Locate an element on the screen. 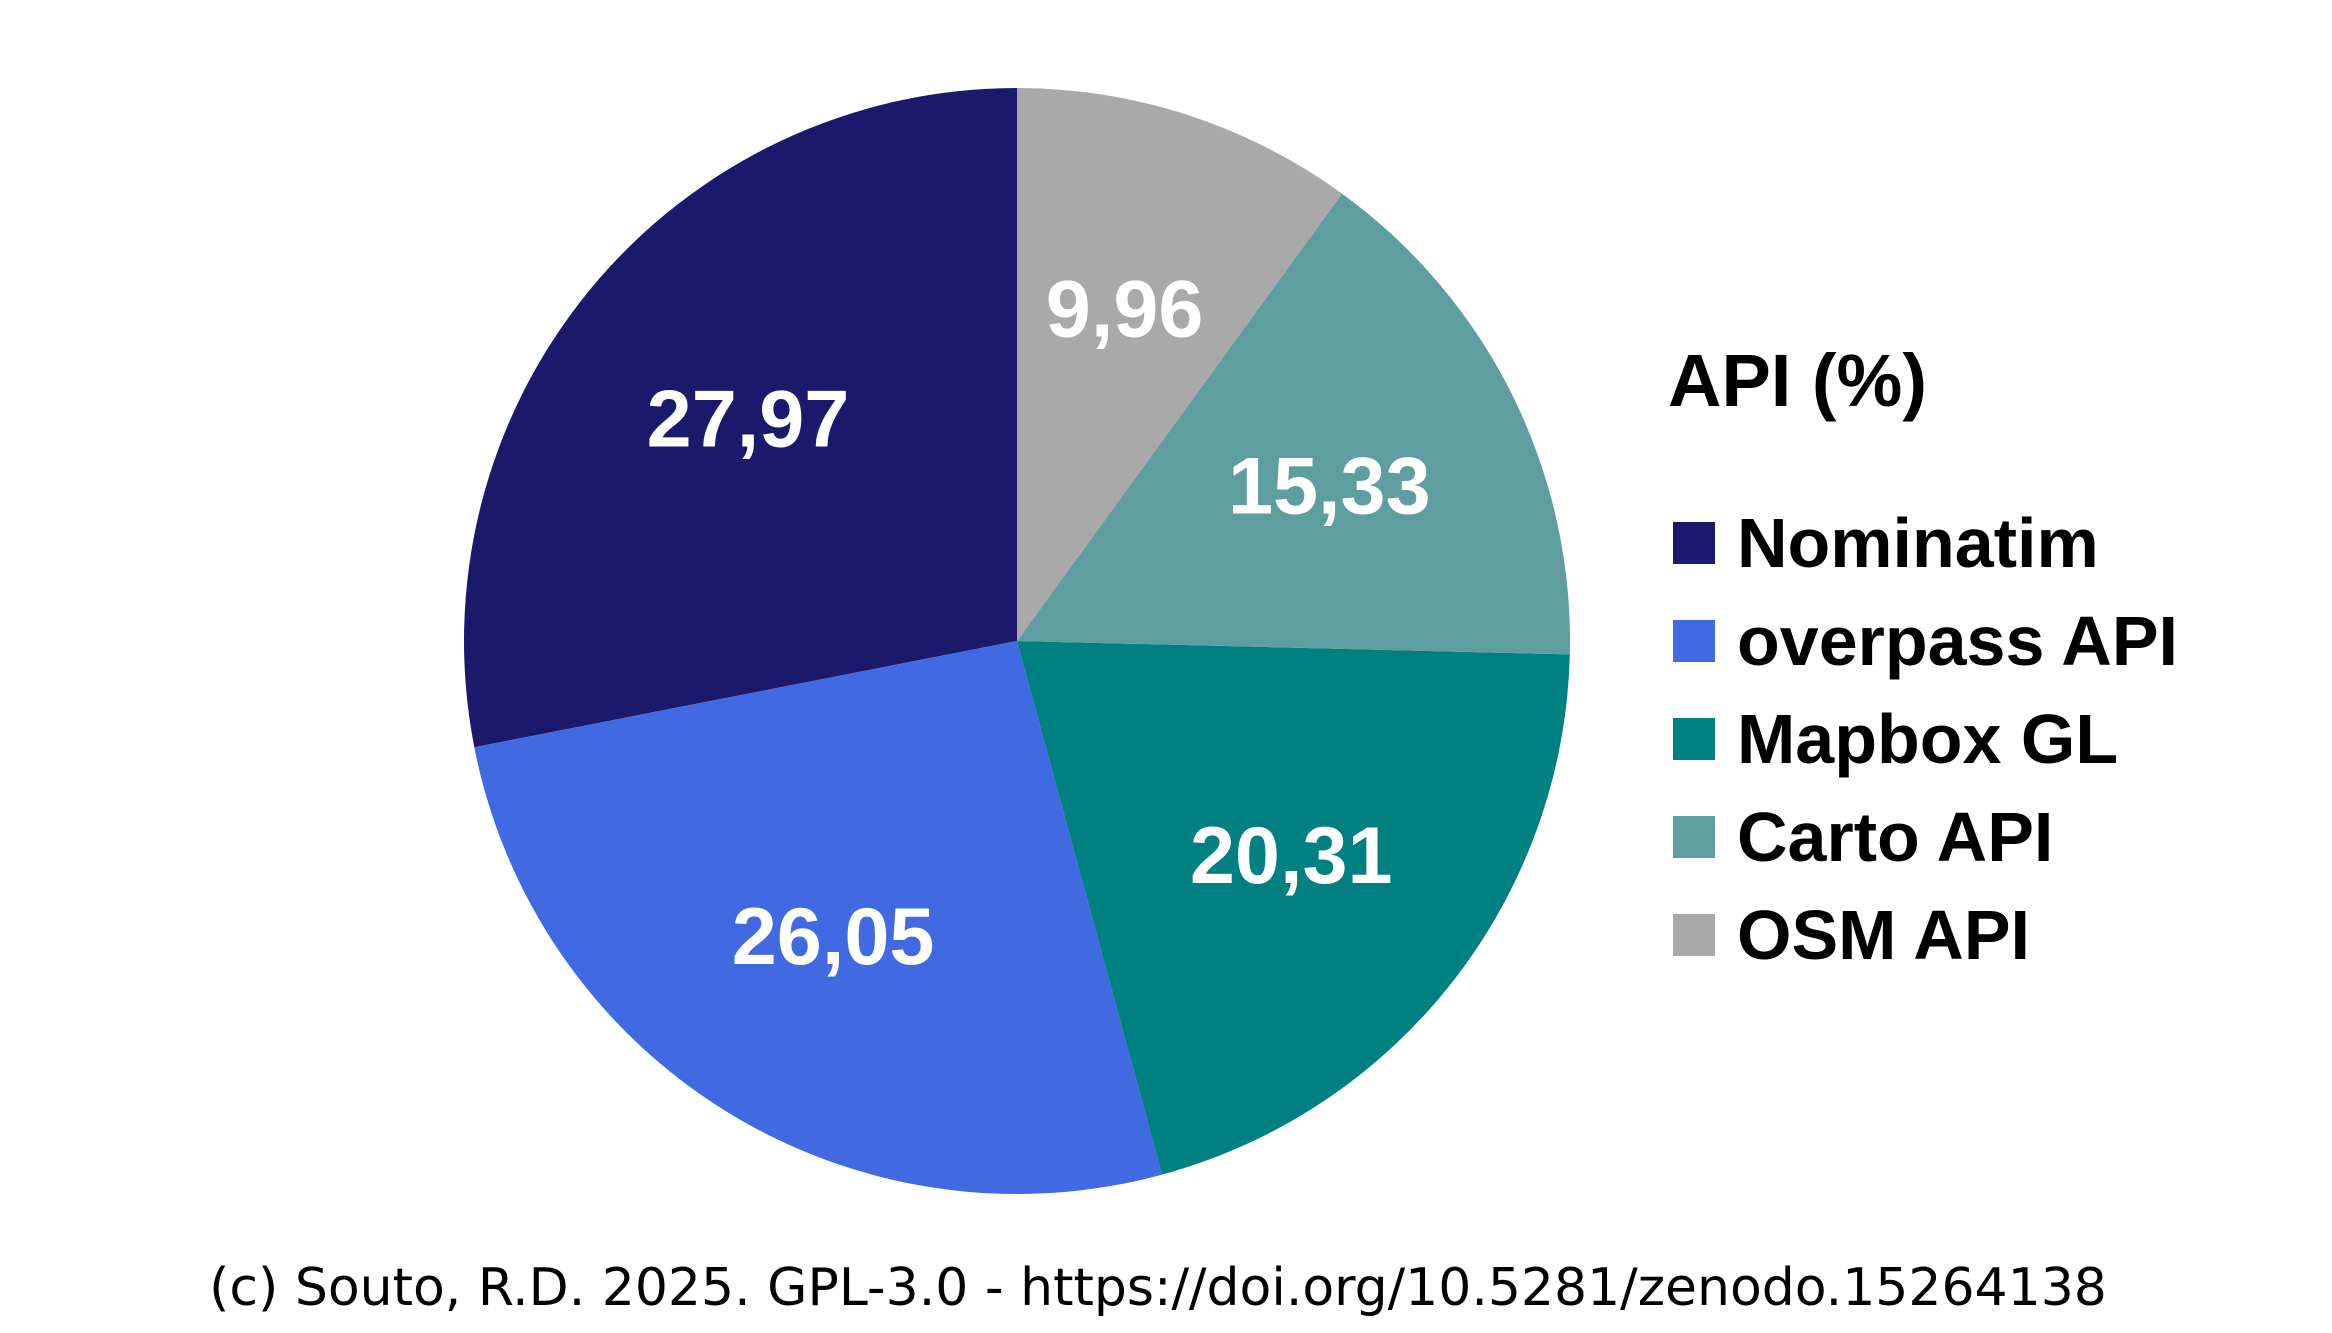 Image resolution: width=2332 pixels, height=1333 pixels. pie-slice-carto-api is located at coordinates (1294, 424).